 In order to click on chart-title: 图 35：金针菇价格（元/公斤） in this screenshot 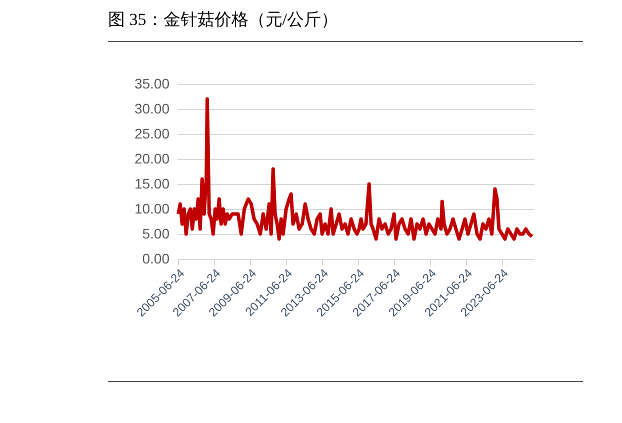, I will do `click(345, 25)`.